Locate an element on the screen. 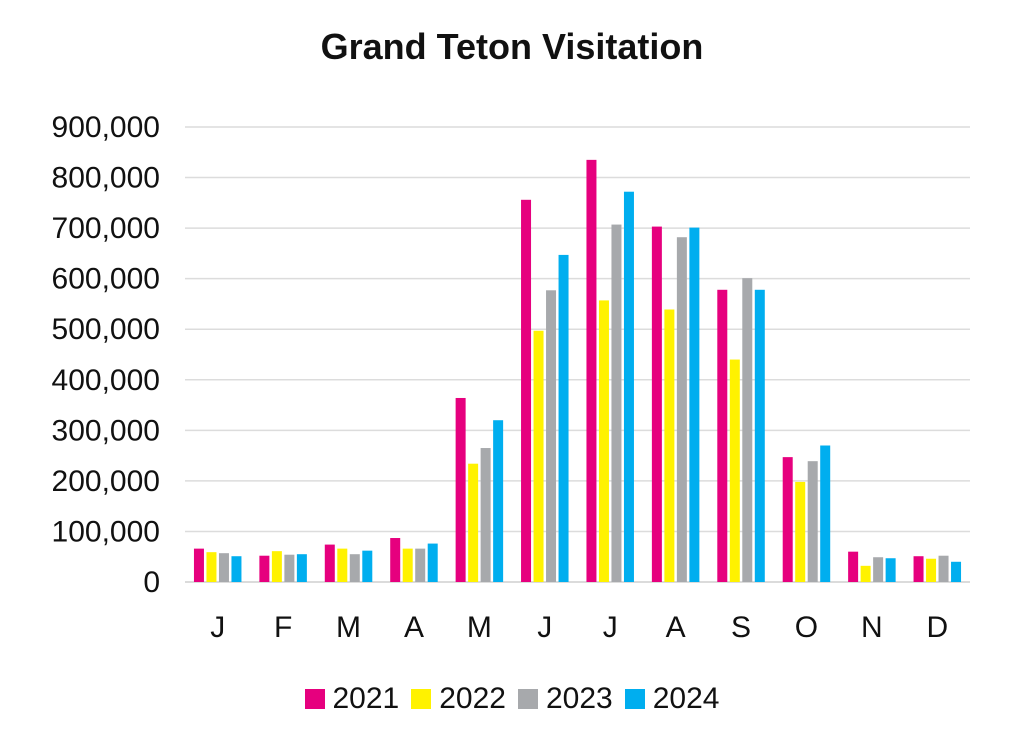 This screenshot has height=745, width=1024. legend-label: 2021 is located at coordinates (366, 698).